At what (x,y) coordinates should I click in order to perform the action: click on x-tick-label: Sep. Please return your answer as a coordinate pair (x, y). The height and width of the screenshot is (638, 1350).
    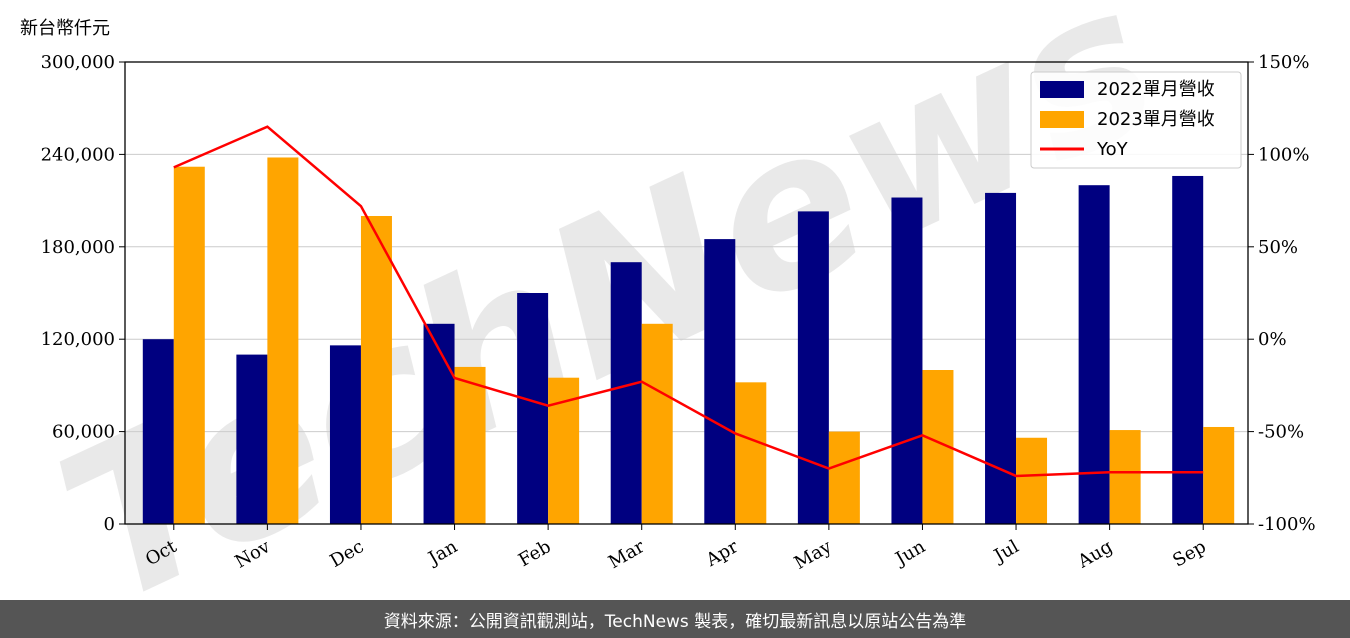
    Looking at the image, I should click on (1189, 553).